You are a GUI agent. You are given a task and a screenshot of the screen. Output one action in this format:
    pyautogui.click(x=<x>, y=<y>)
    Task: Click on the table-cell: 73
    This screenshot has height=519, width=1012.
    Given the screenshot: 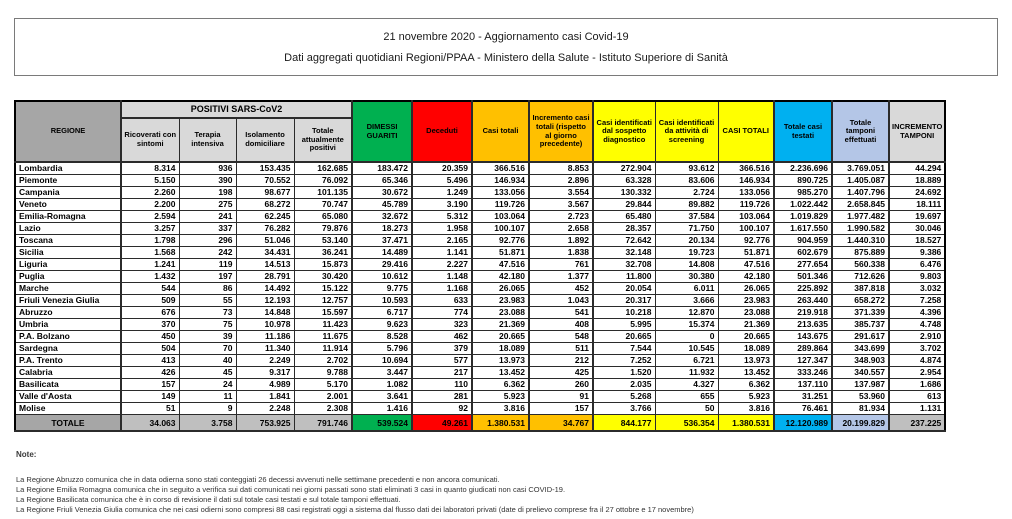 What is the action you would take?
    pyautogui.click(x=207, y=312)
    